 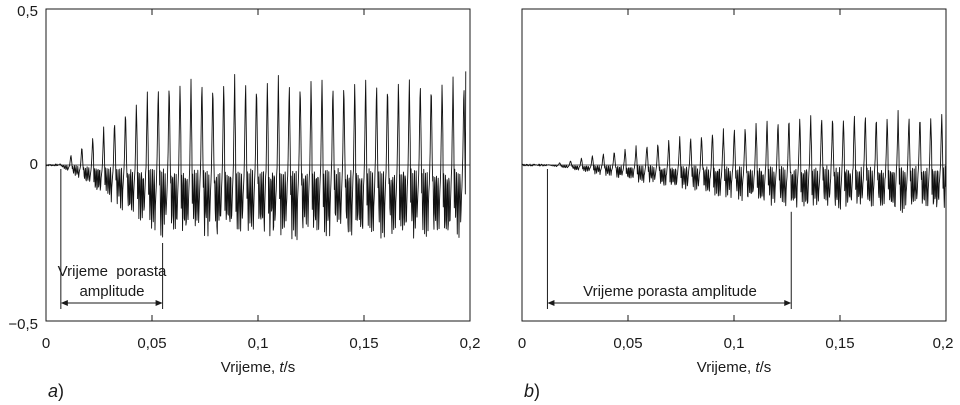 What do you see at coordinates (258, 367) in the screenshot?
I see `x-axis-title-a: Vrijeme, t/s` at bounding box center [258, 367].